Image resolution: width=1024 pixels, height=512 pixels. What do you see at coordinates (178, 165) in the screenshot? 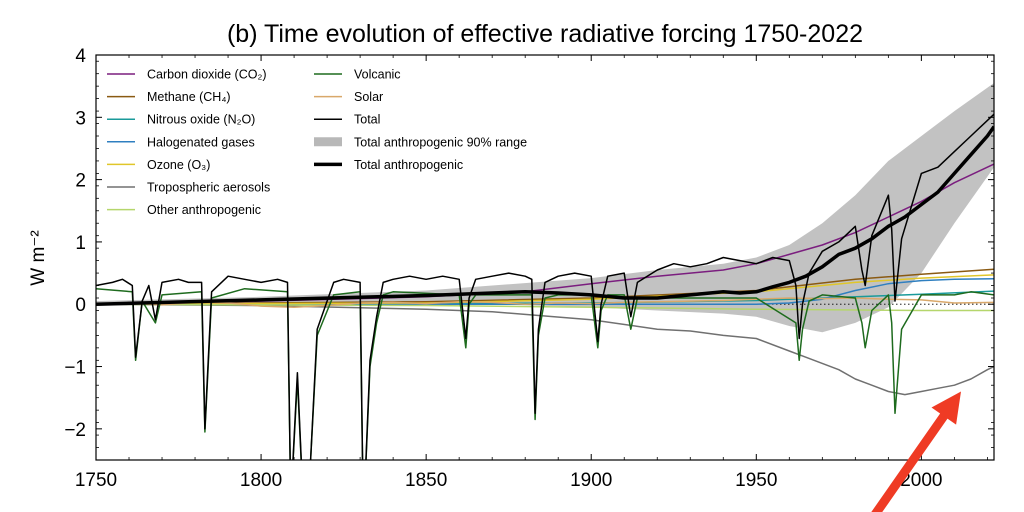
I see `legend-label-ozone-o: Ozone (O₃)` at bounding box center [178, 165].